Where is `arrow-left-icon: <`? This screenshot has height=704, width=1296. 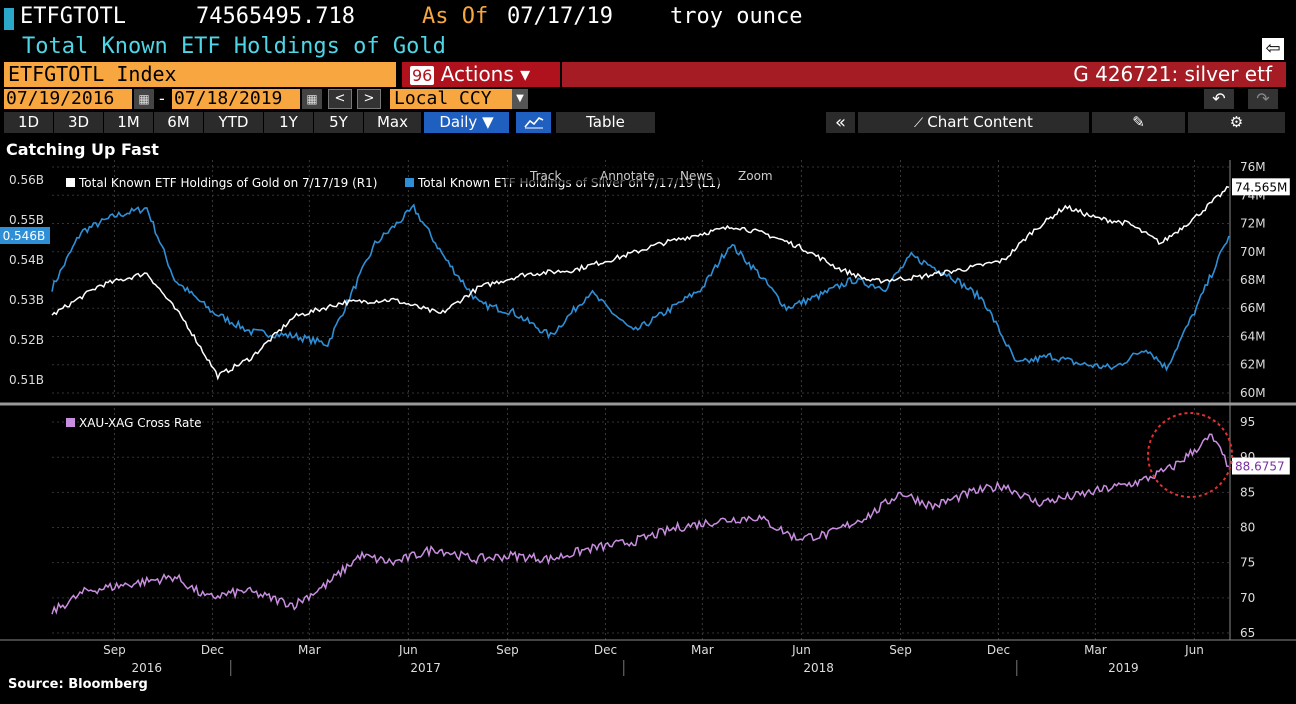
arrow-left-icon: < is located at coordinates (340, 99).